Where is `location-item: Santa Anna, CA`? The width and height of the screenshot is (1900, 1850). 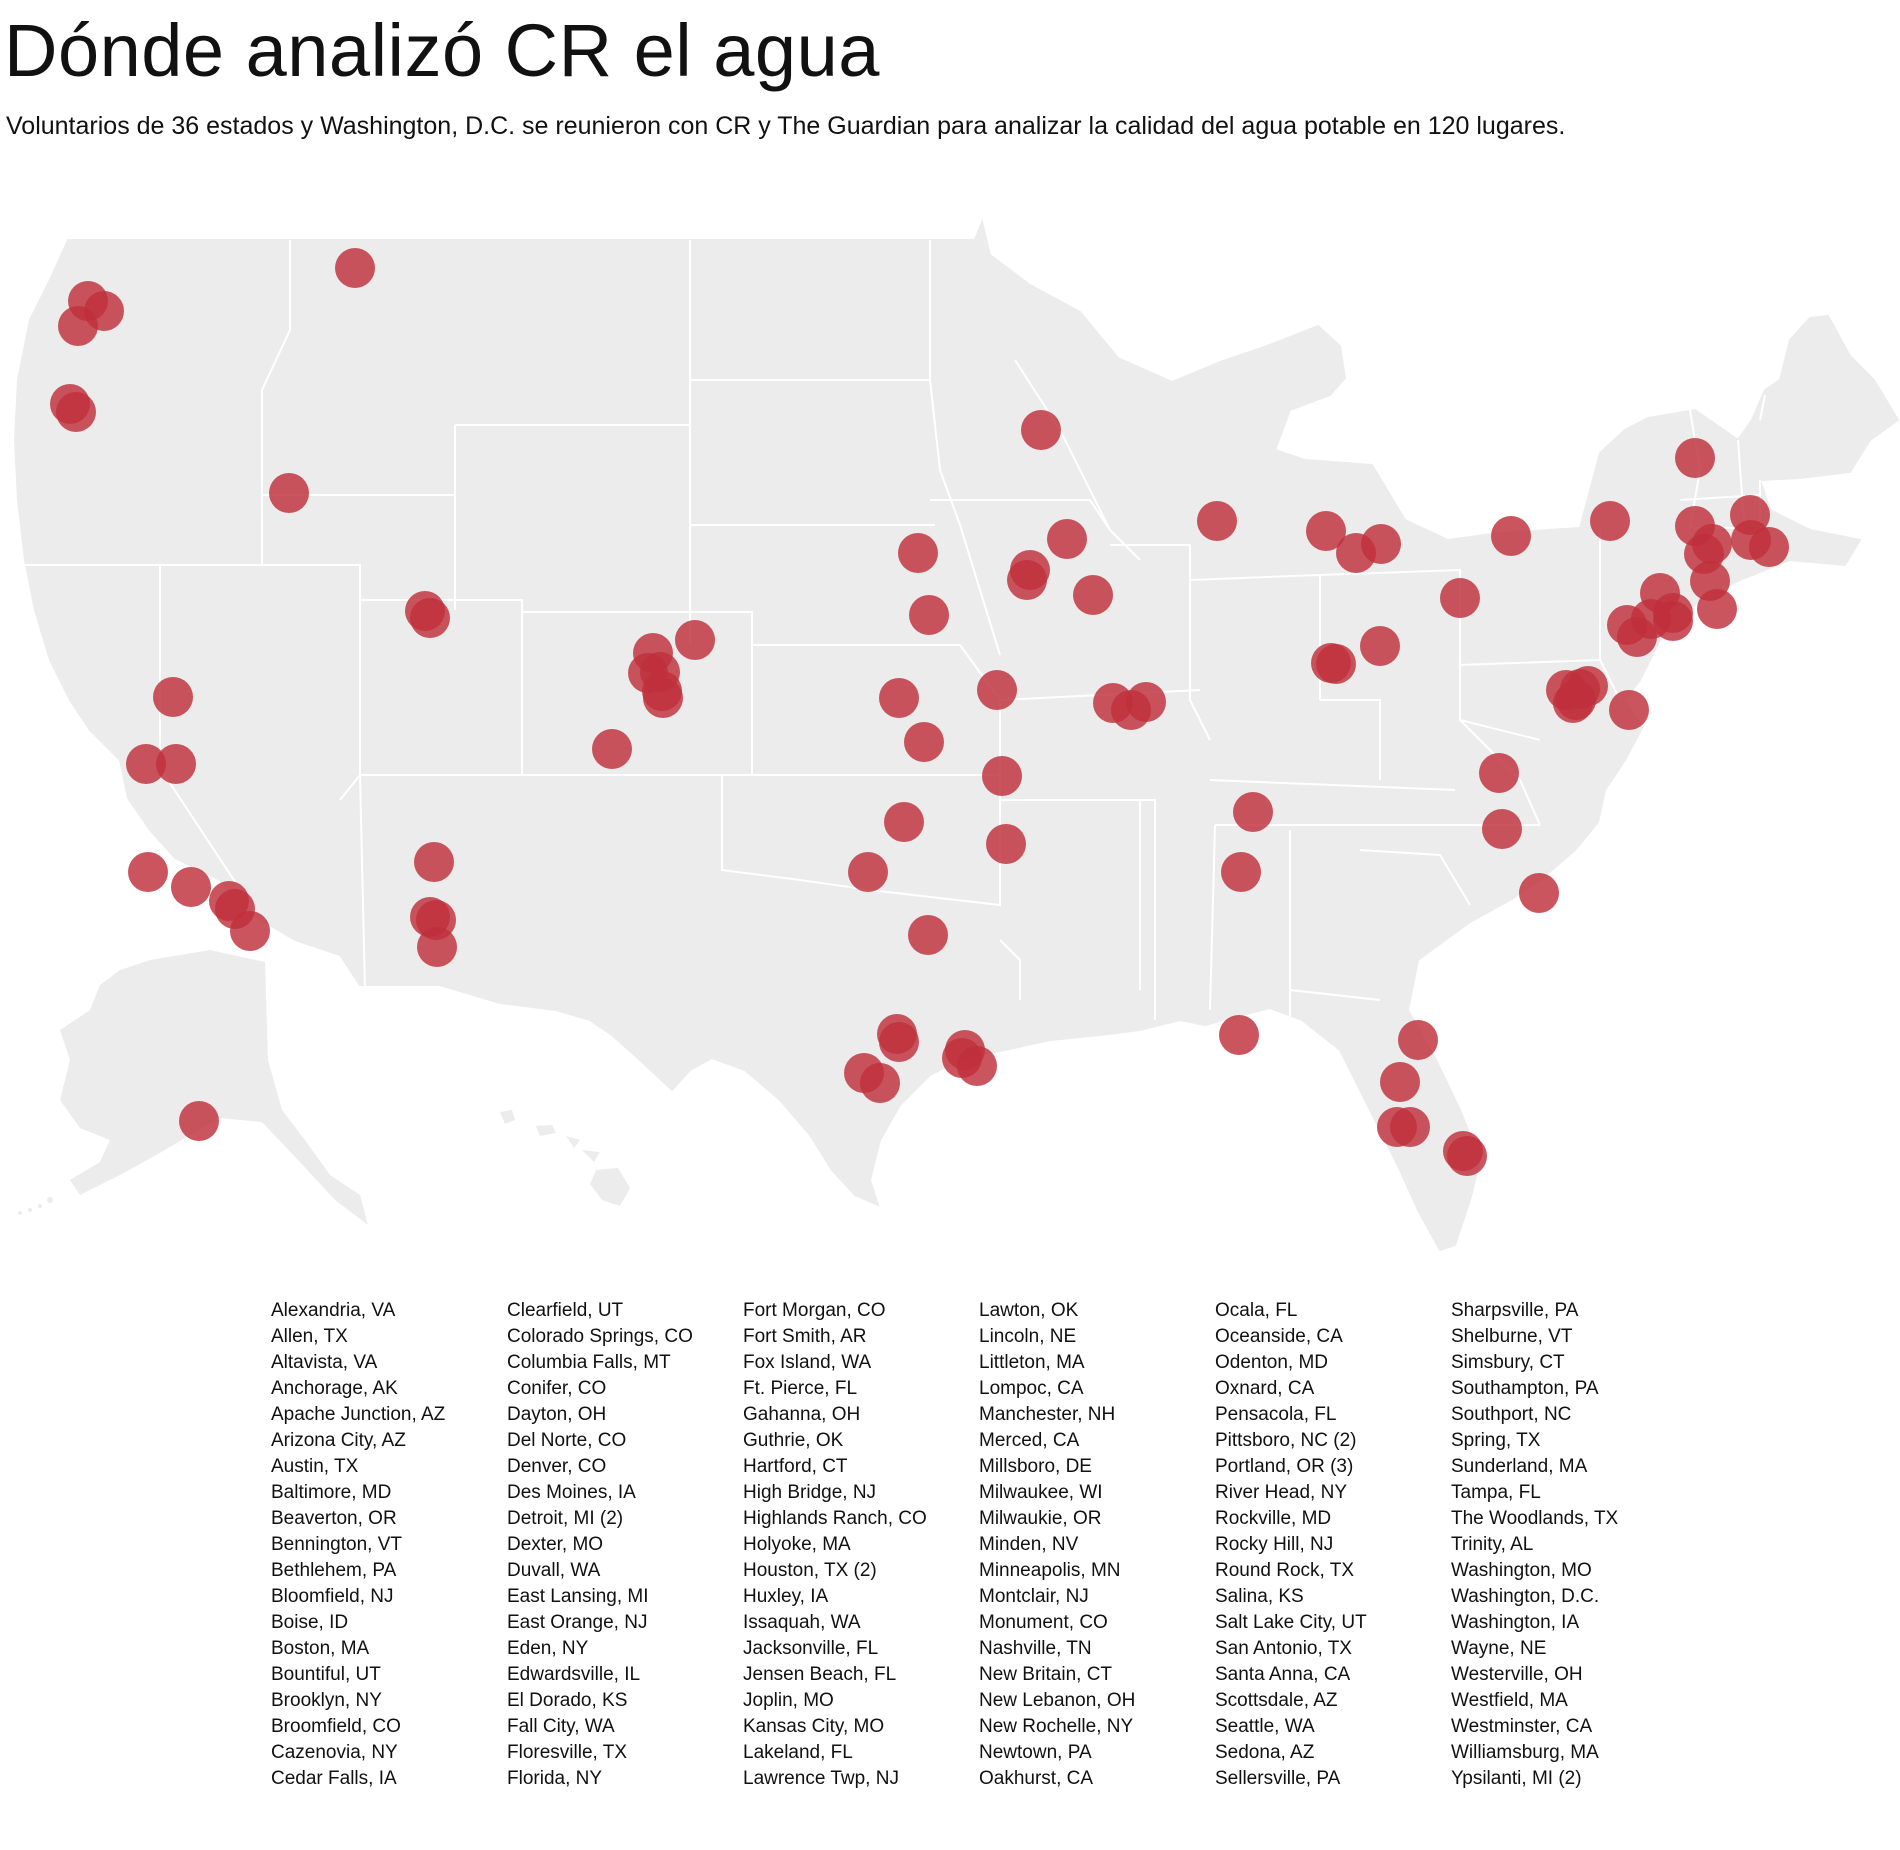
location-item: Santa Anna, CA is located at coordinates (1283, 1674).